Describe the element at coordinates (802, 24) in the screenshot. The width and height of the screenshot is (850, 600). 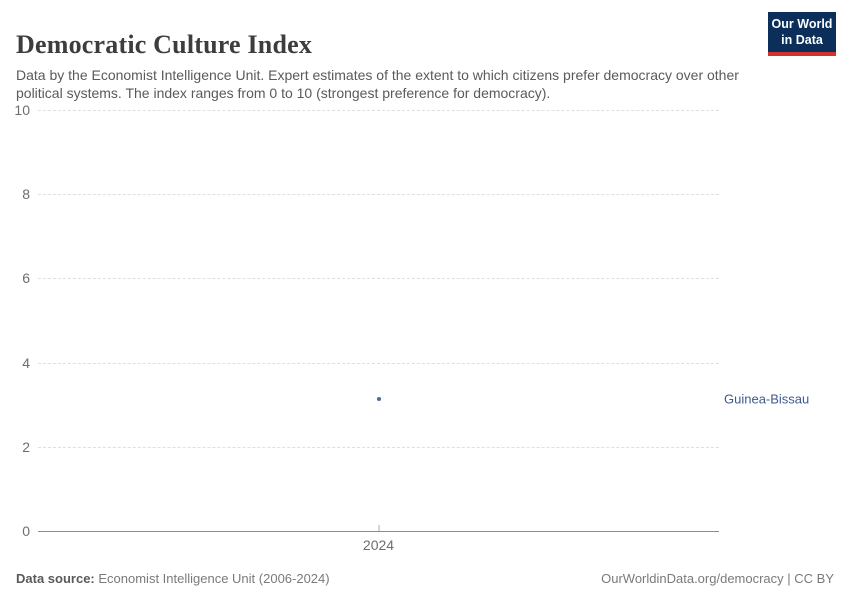
I see `owid-logo-line1: Our World` at that location.